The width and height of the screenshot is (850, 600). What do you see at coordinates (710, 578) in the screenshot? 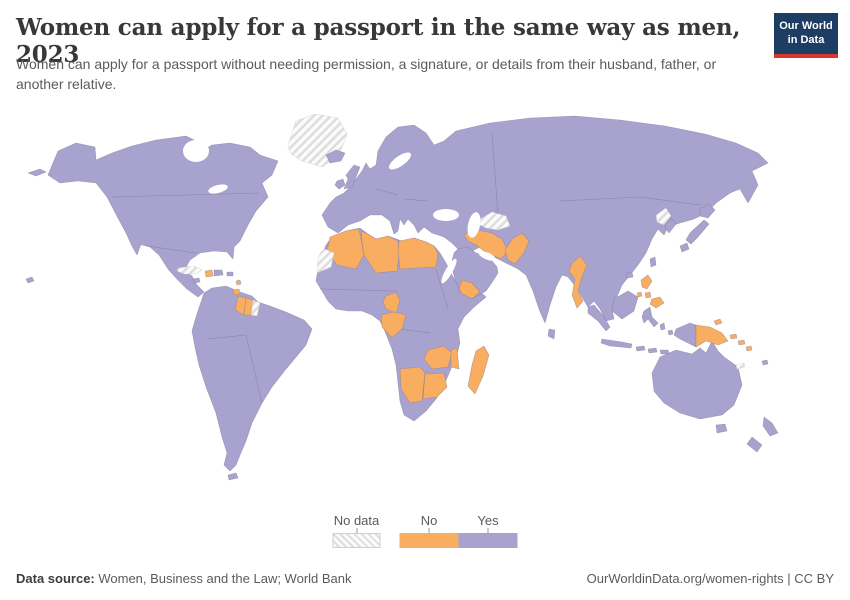
I see `credit-link: OurWorldinData.org/women-rights | CC BY` at bounding box center [710, 578].